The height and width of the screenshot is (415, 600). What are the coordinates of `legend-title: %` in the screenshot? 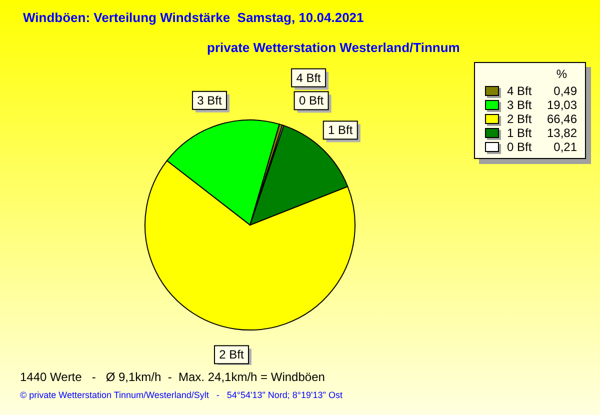 It's located at (561, 74).